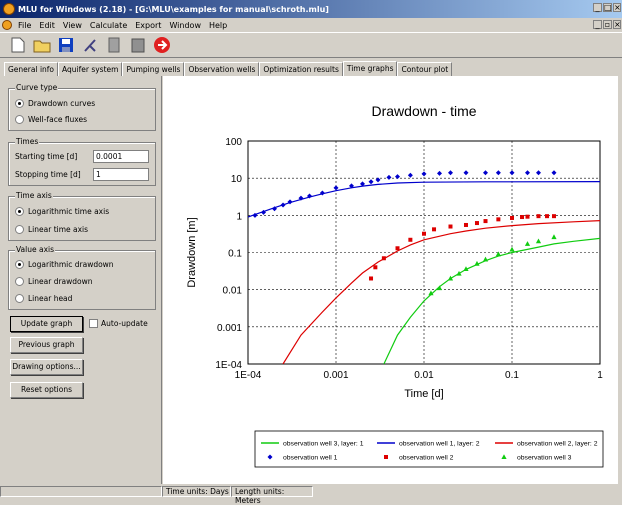  Describe the element at coordinates (66, 45) in the screenshot. I see `save-icon` at that location.